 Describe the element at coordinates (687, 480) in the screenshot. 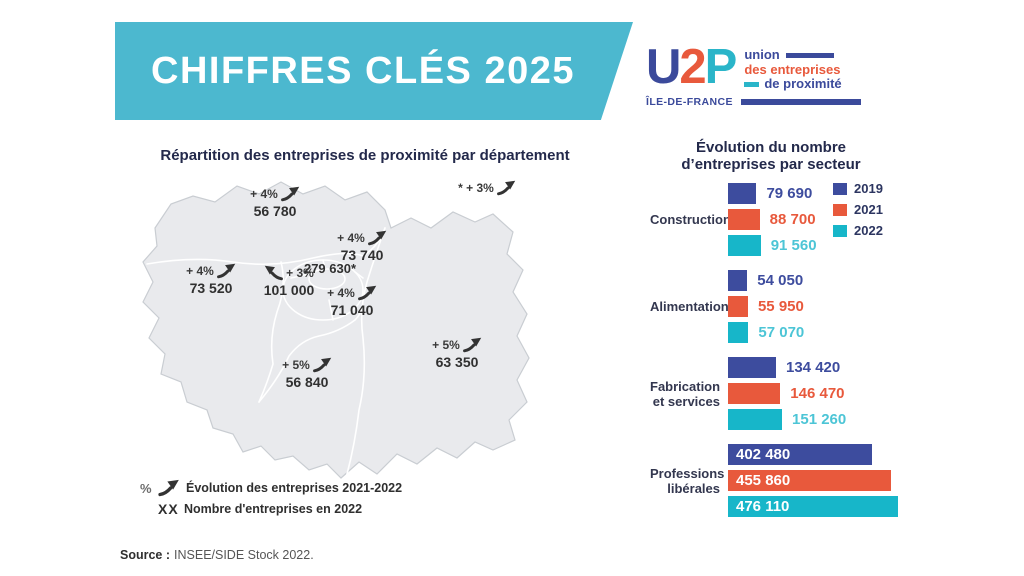

I see `sector-label: Professions libérales` at that location.